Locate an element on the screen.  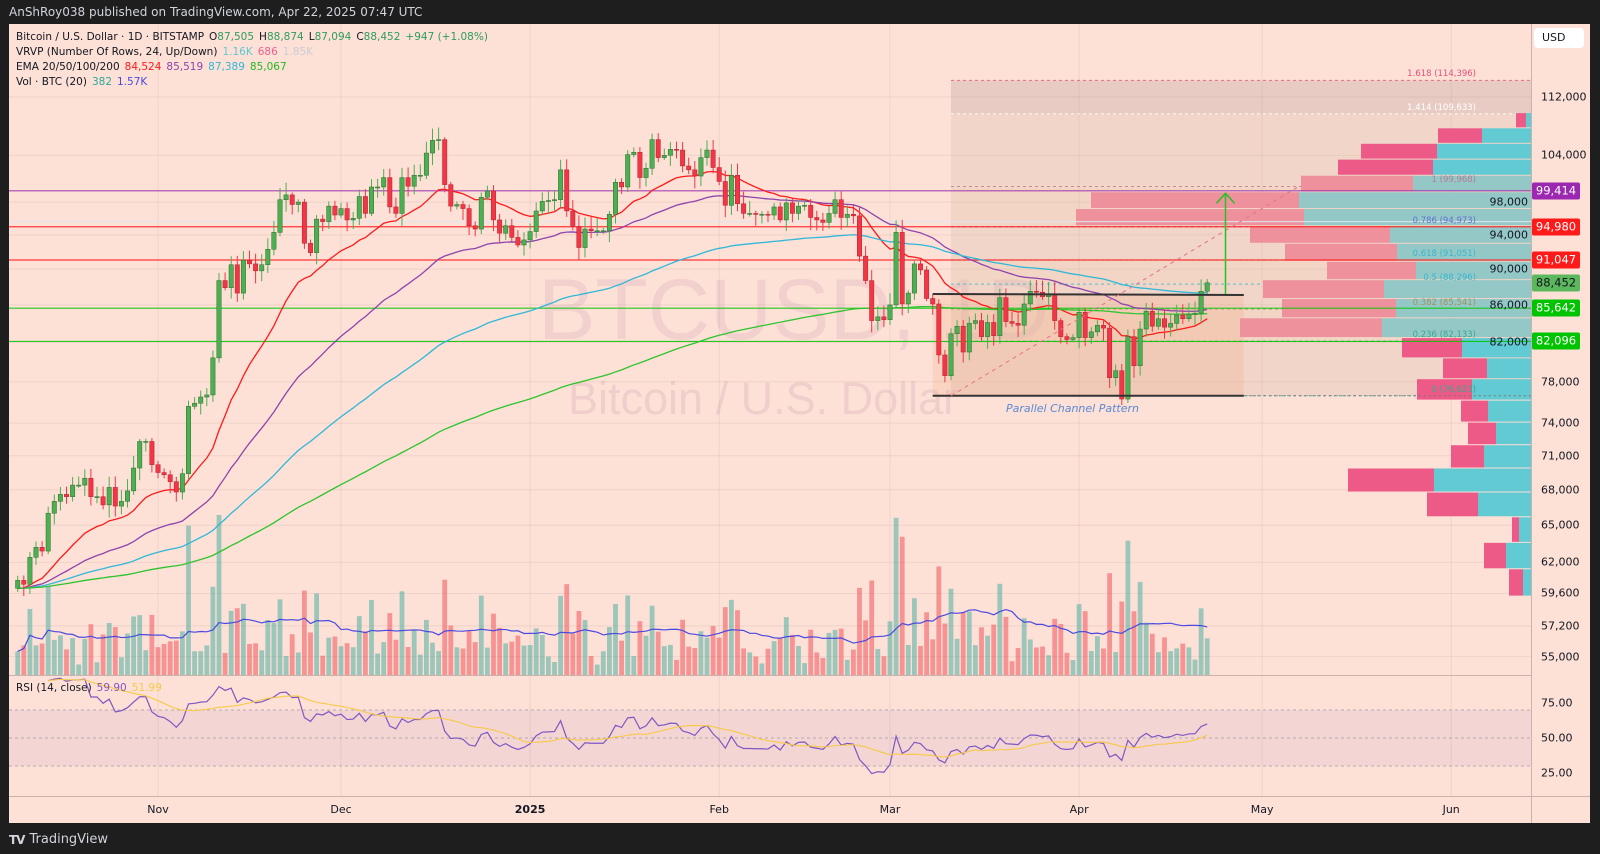
fib-trend-line is located at coordinates (1124, 291).